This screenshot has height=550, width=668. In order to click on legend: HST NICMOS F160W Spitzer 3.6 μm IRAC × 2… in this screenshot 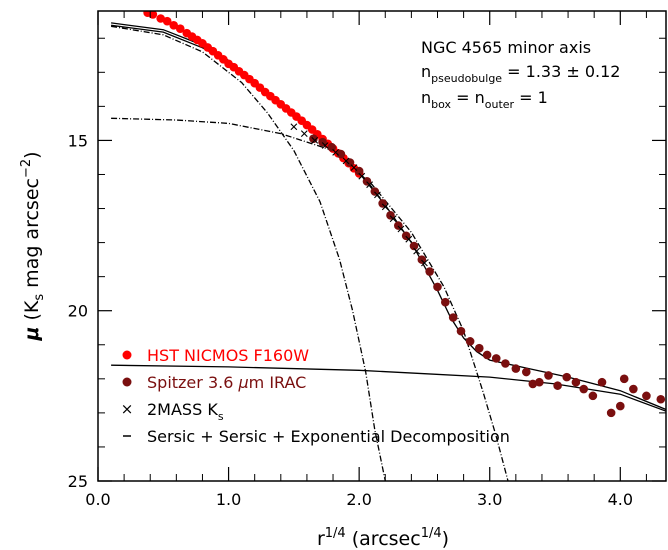, I will do `click(315, 396)`.